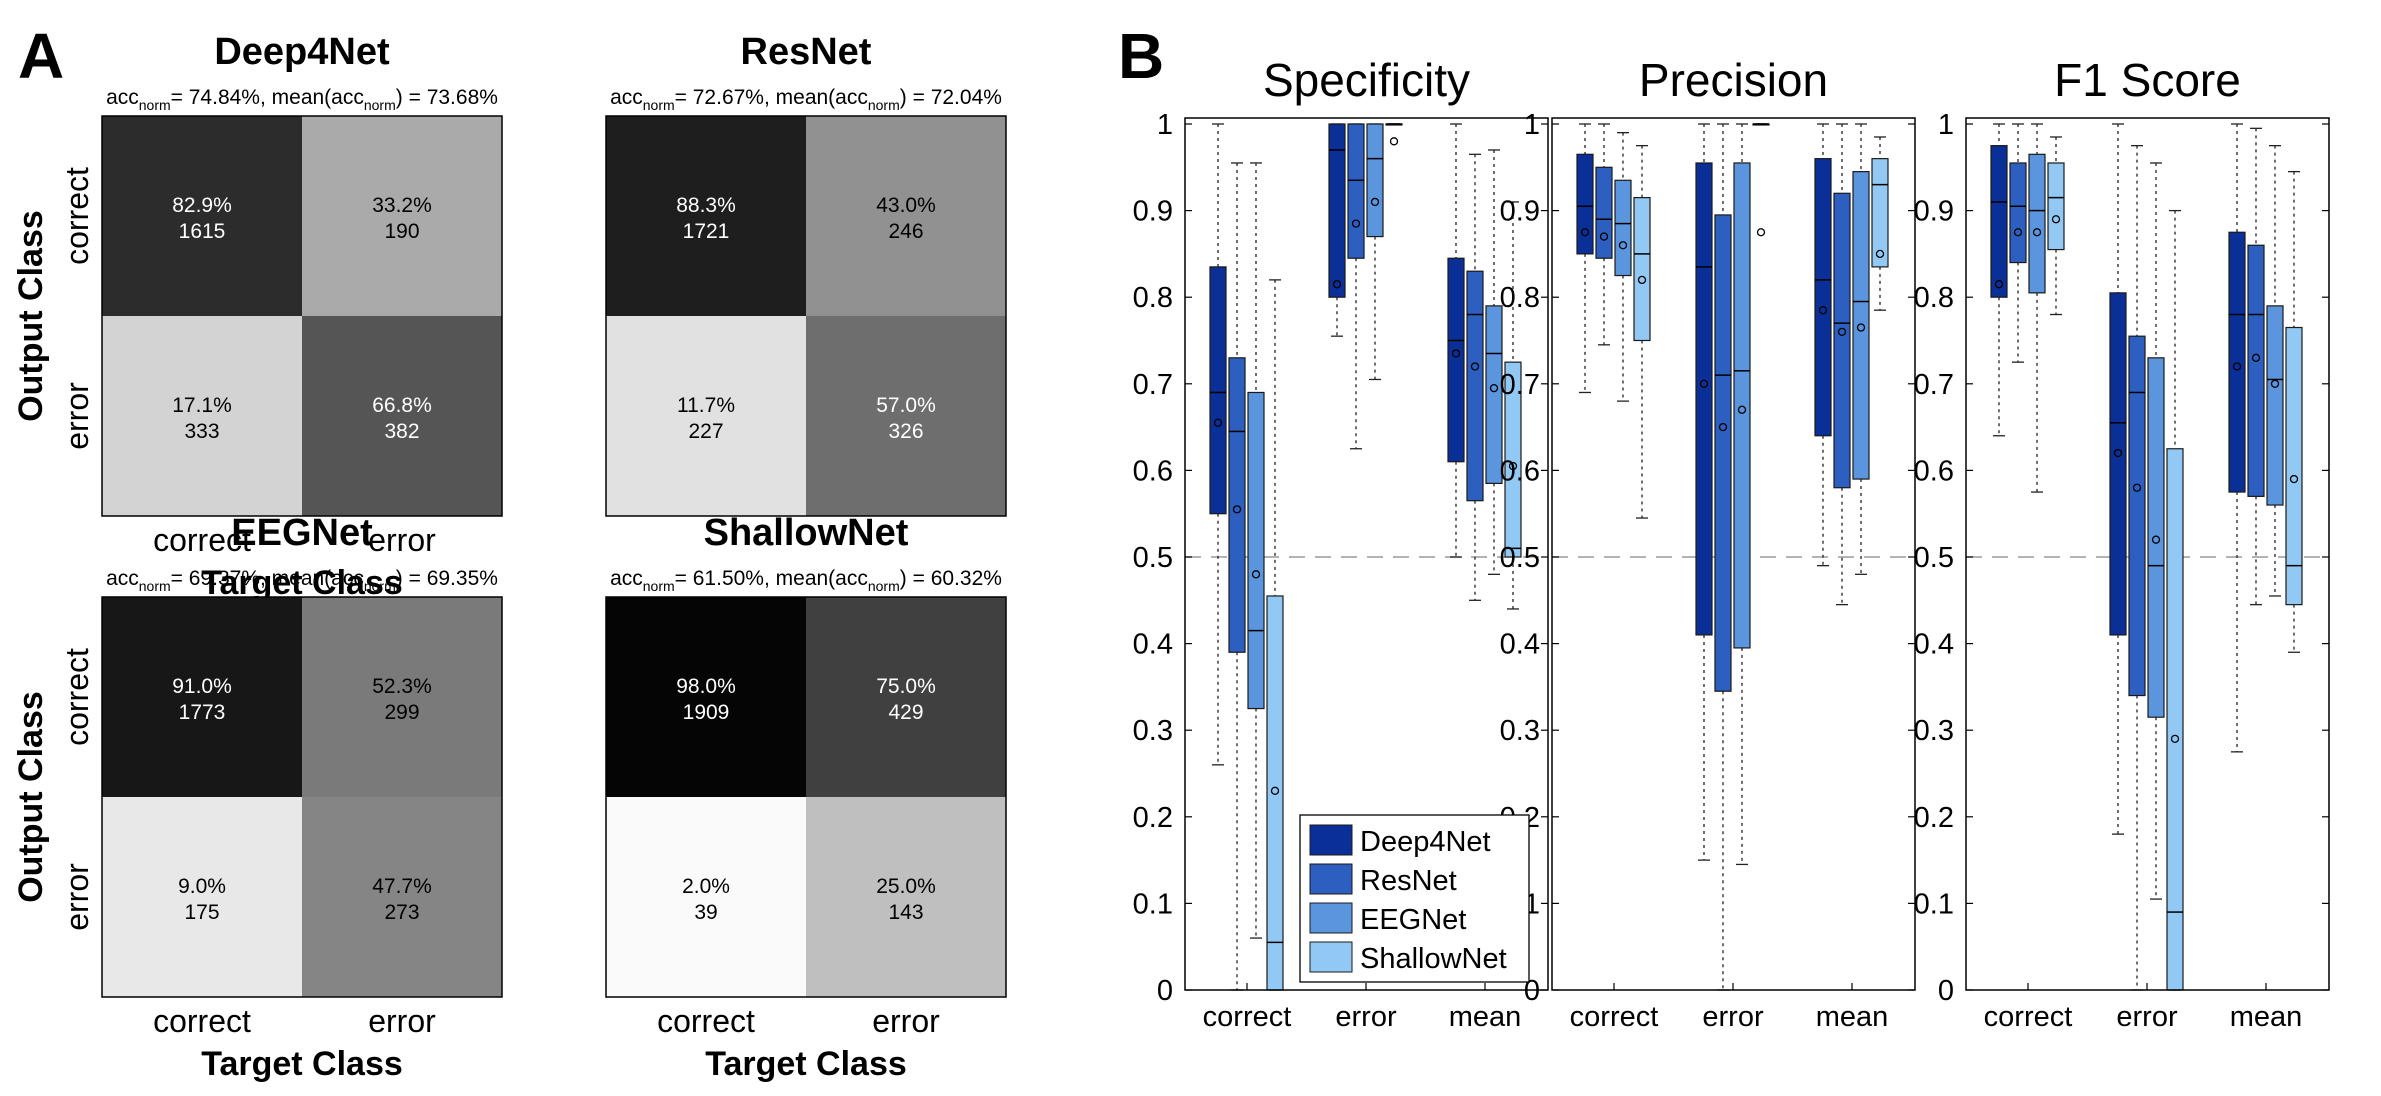  I want to click on y-tick-label: 1, so click(1165, 125).